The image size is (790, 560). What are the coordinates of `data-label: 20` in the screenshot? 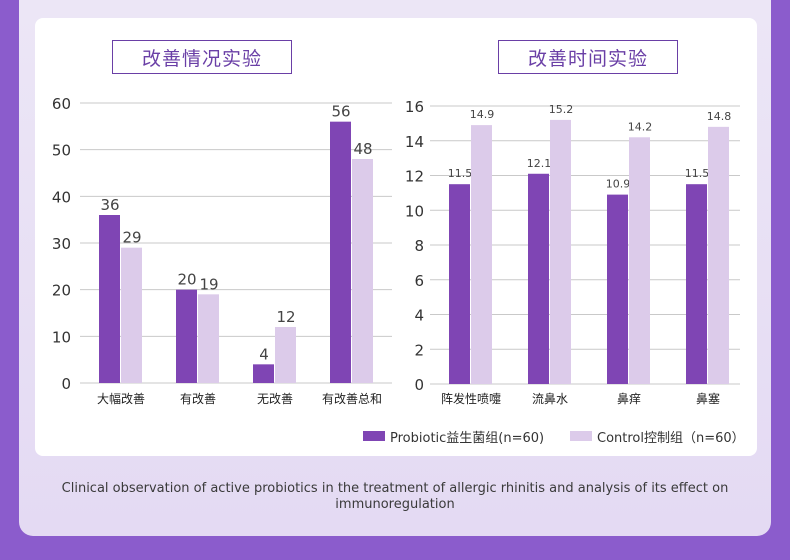 It's located at (186, 280).